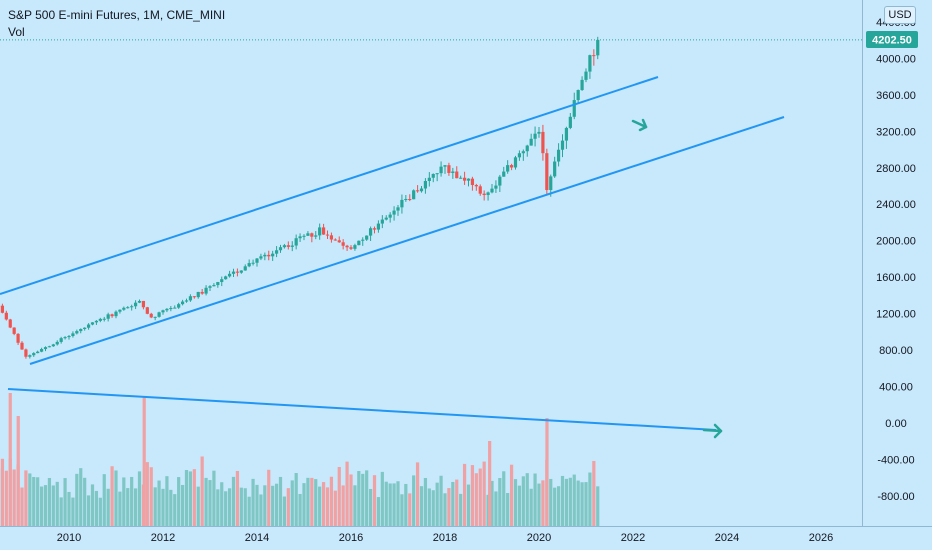 The height and width of the screenshot is (550, 932). What do you see at coordinates (896, 242) in the screenshot?
I see `price-tick-label: 2000.00` at bounding box center [896, 242].